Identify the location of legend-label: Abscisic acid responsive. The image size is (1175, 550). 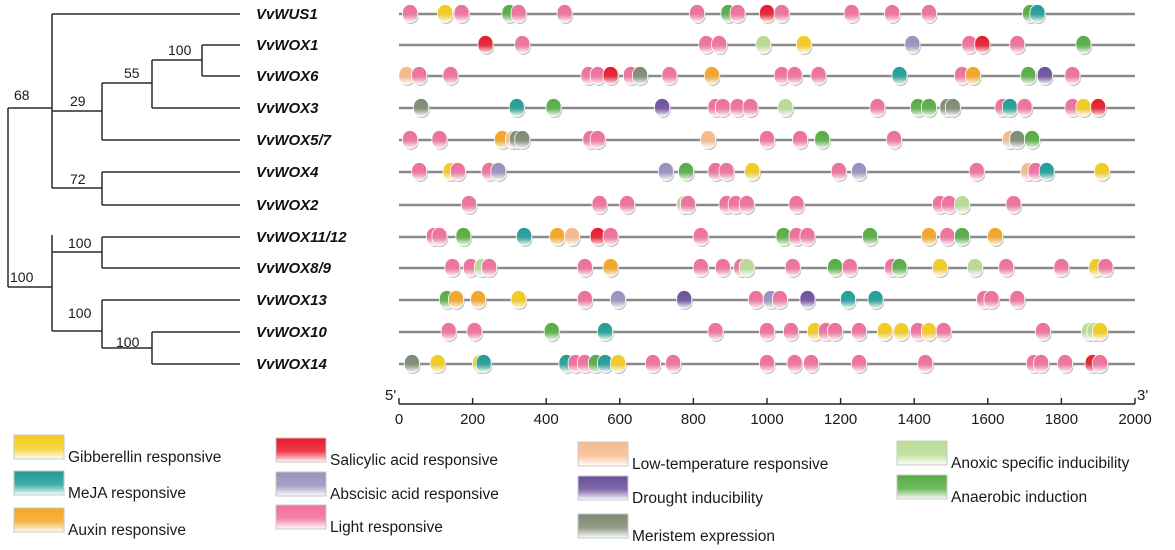
(414, 494).